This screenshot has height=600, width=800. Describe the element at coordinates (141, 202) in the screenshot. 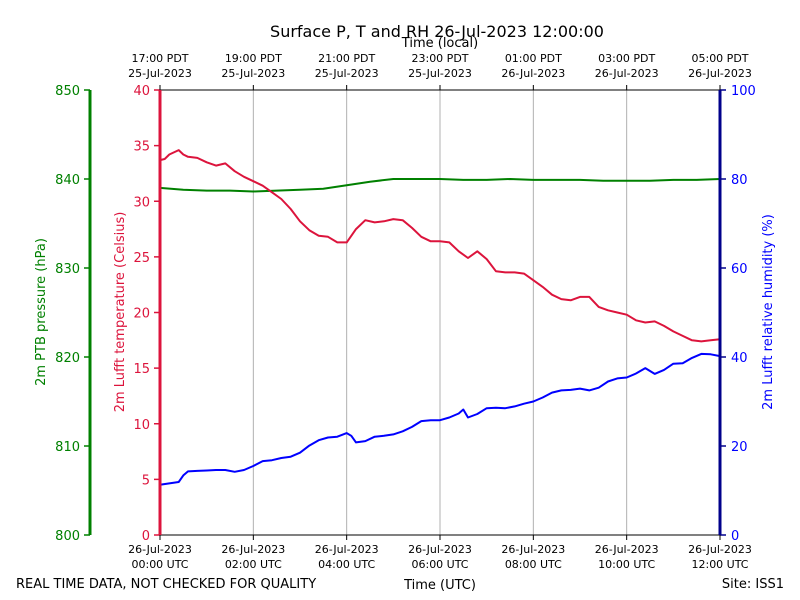

I see `temperature-tick-label: 30` at that location.